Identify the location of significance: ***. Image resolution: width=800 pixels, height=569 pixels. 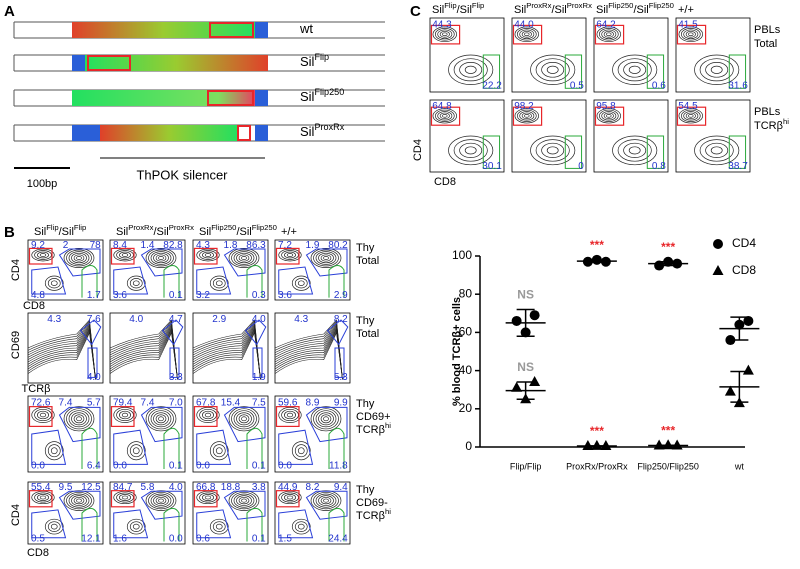
(597, 431).